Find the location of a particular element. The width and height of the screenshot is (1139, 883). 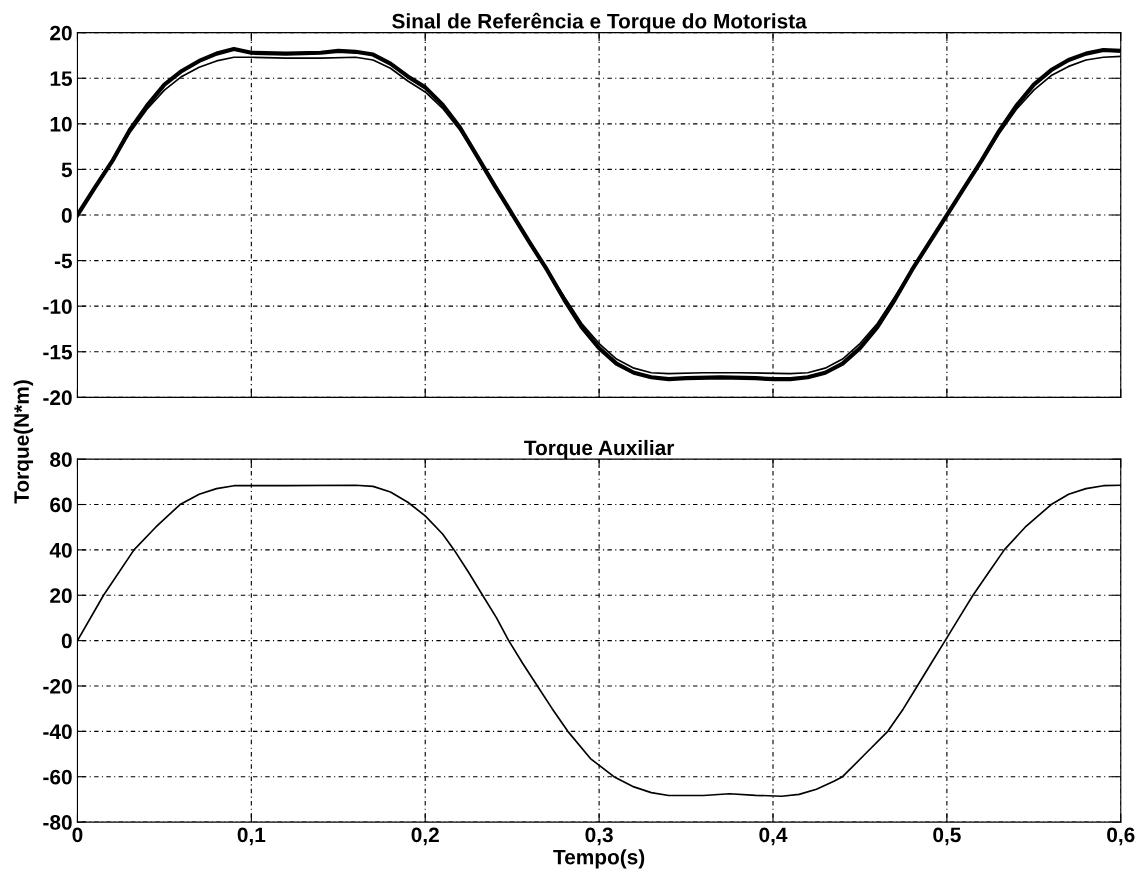

x-tick-label: 0,3 is located at coordinates (599, 836).